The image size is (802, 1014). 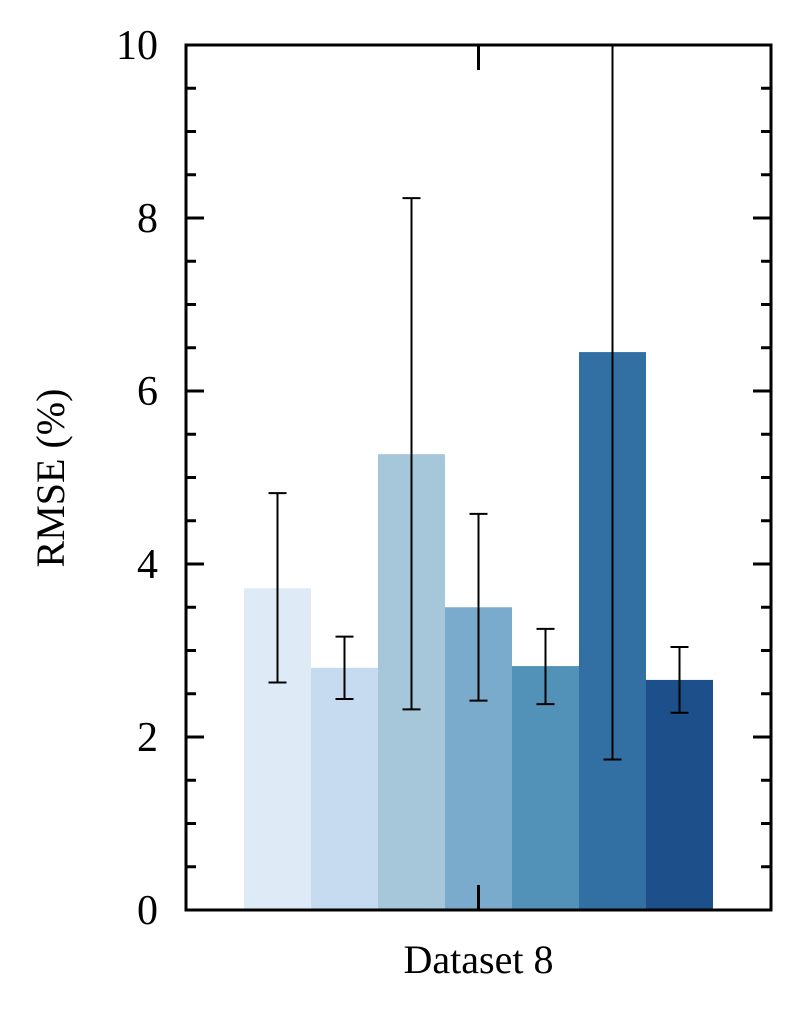 I want to click on y-tick-label: 8, so click(x=147, y=219).